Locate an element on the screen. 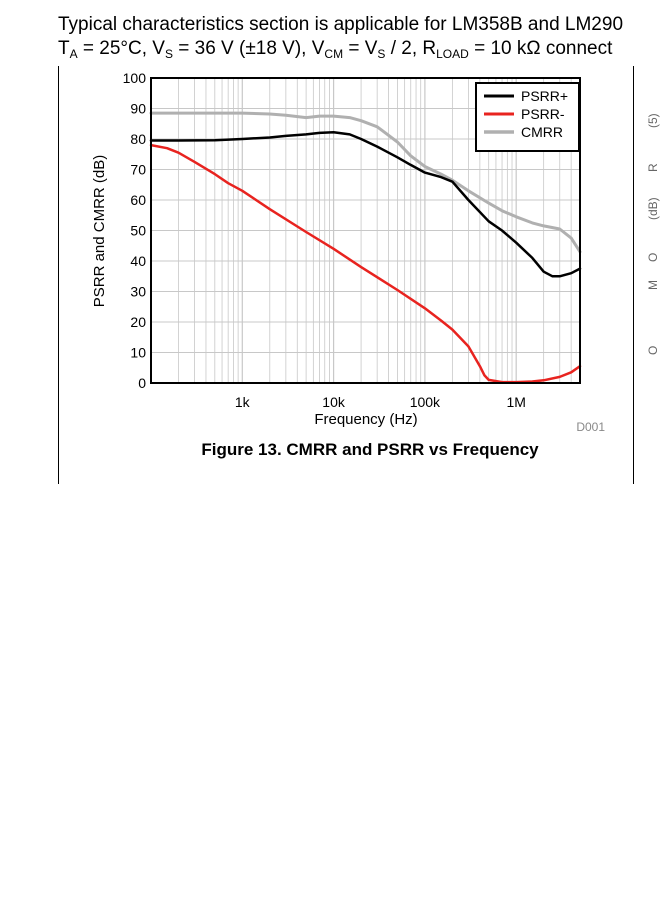 The width and height of the screenshot is (671, 905). x-tick-labels: 1k 10k 100k 1M is located at coordinates (380, 402).